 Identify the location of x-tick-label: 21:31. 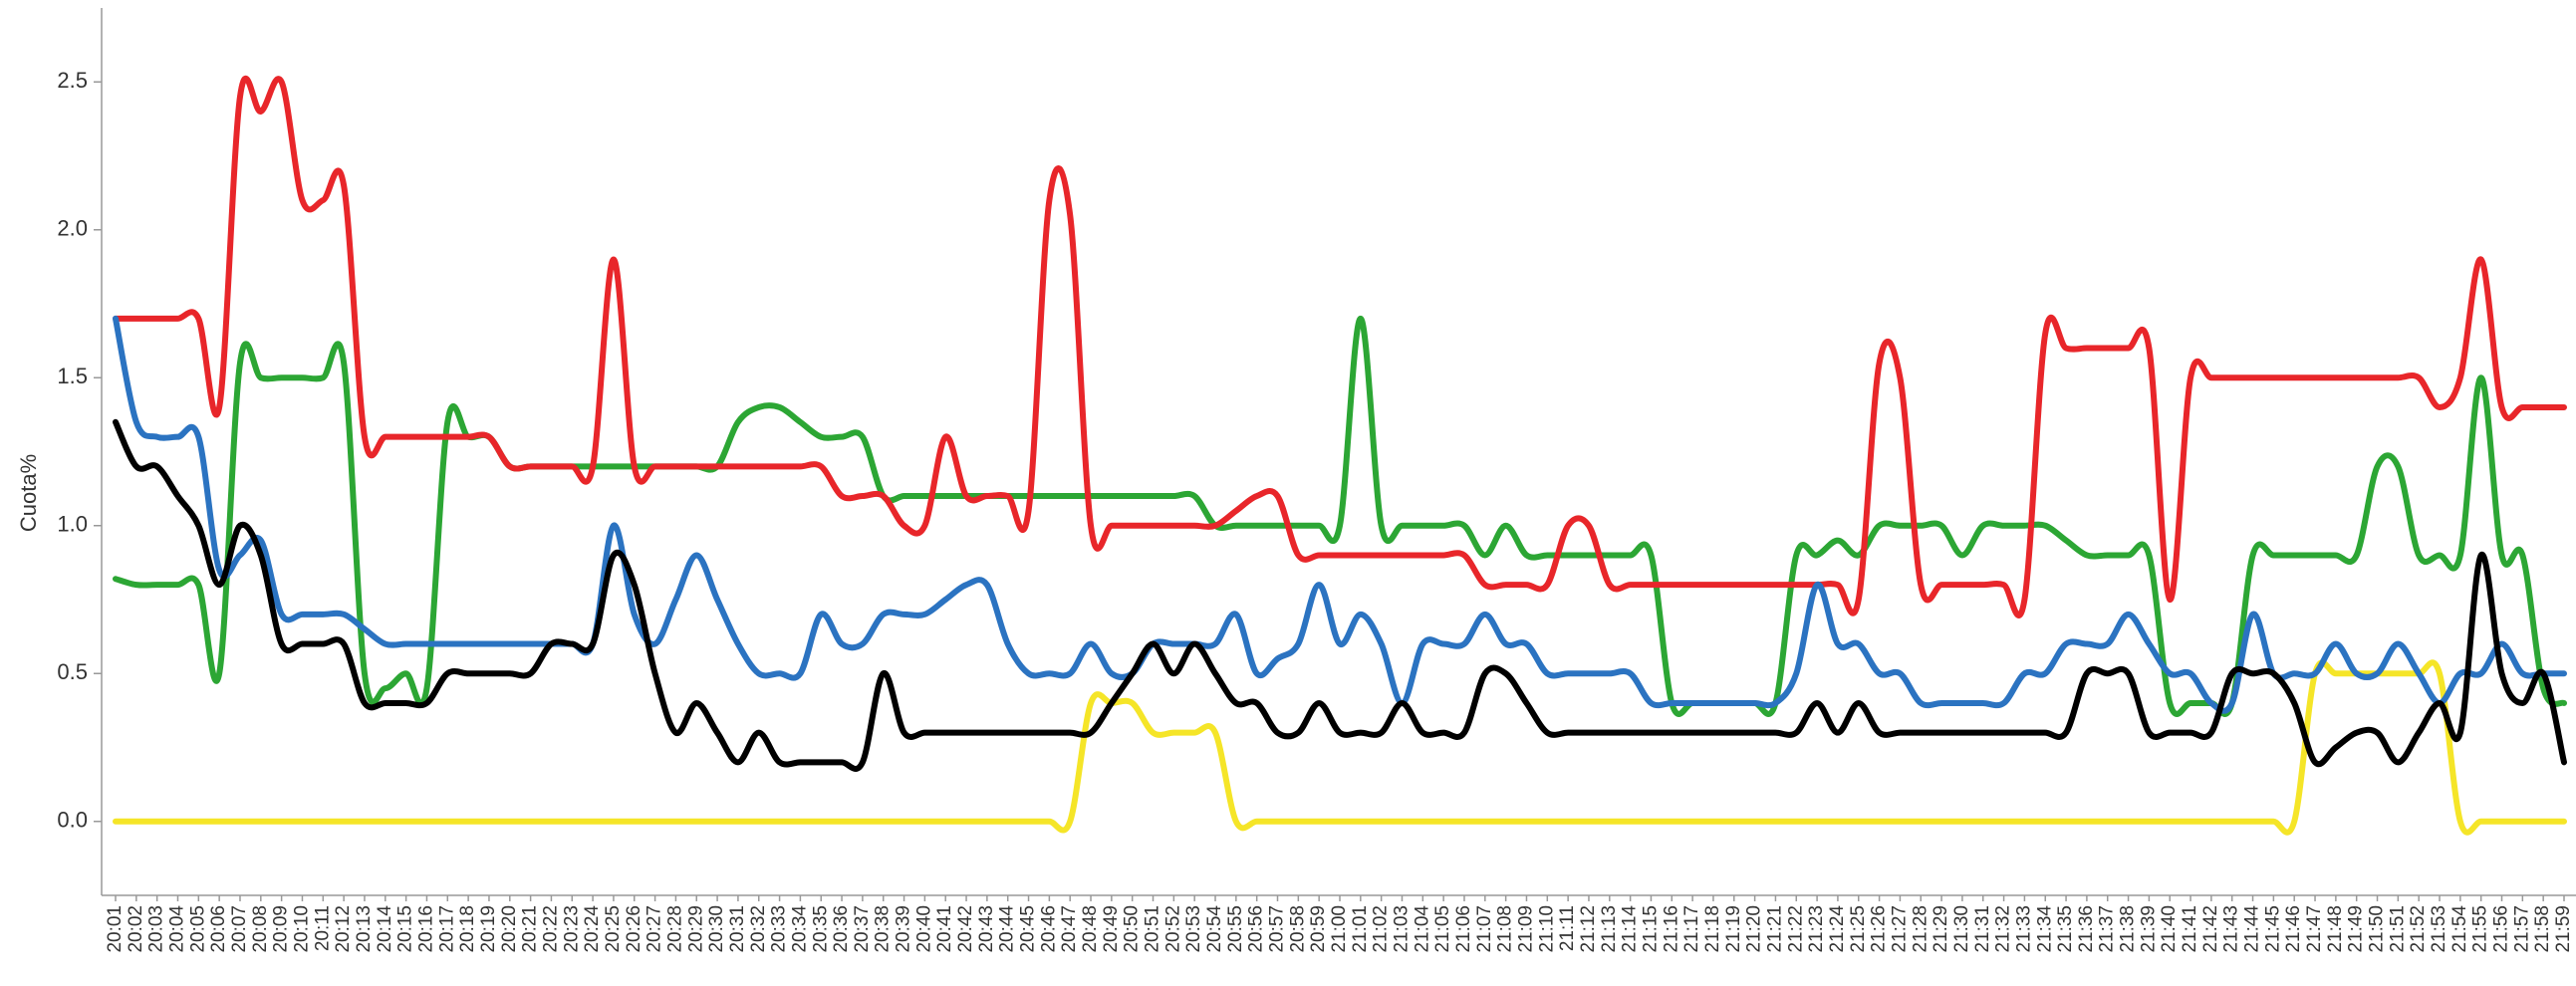
(1982, 929).